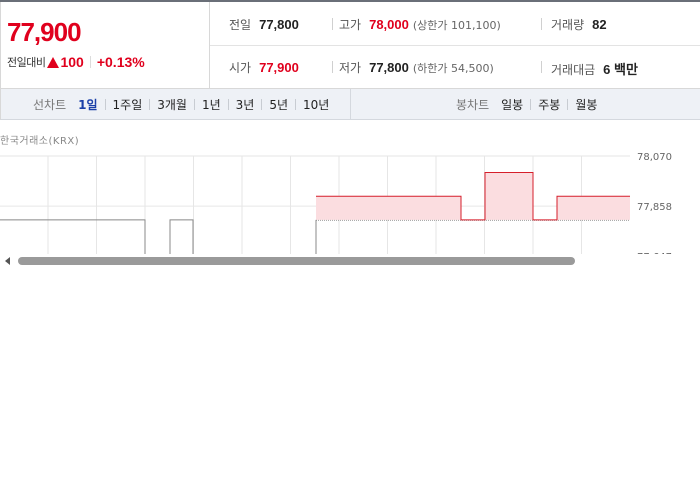  I want to click on tab-candle-0: 일봉, so click(512, 104).